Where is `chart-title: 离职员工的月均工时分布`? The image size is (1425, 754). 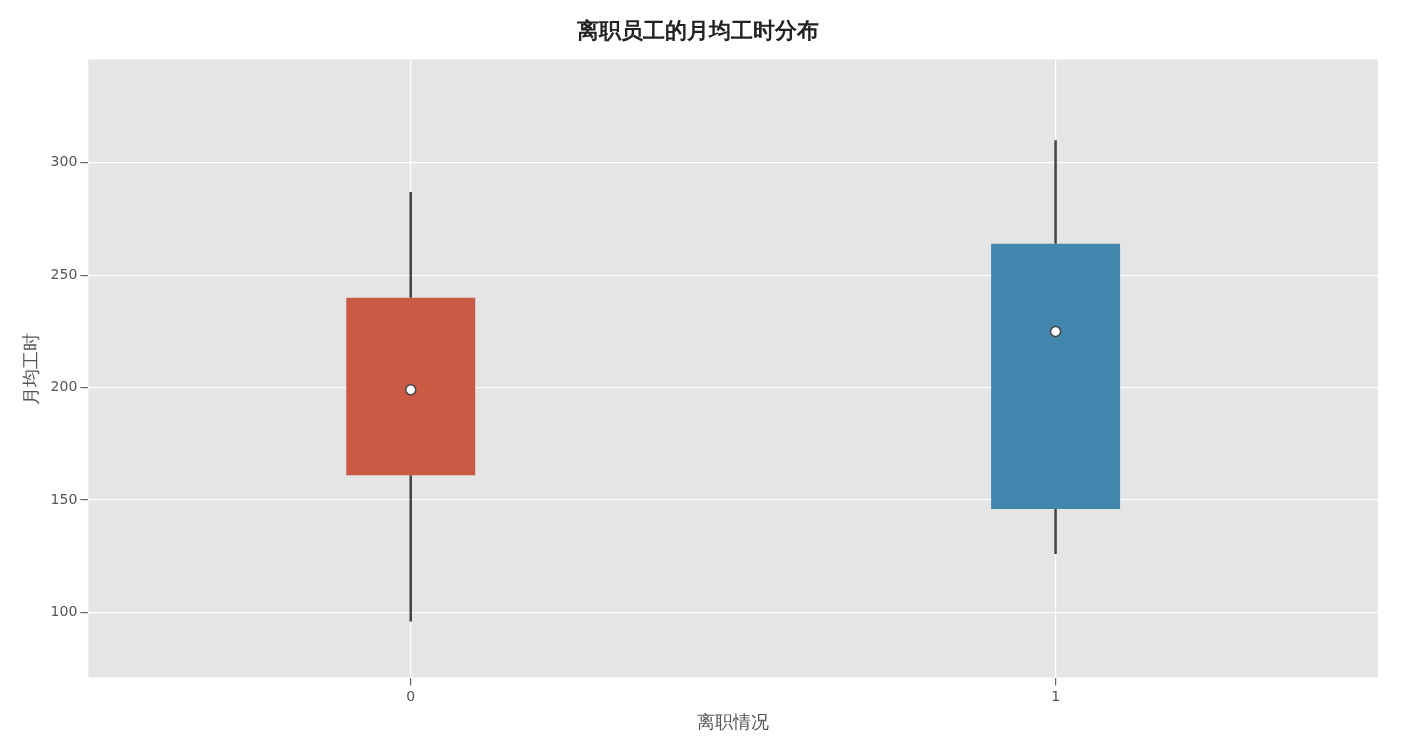
chart-title: 离职员工的月均工时分布 is located at coordinates (697, 30).